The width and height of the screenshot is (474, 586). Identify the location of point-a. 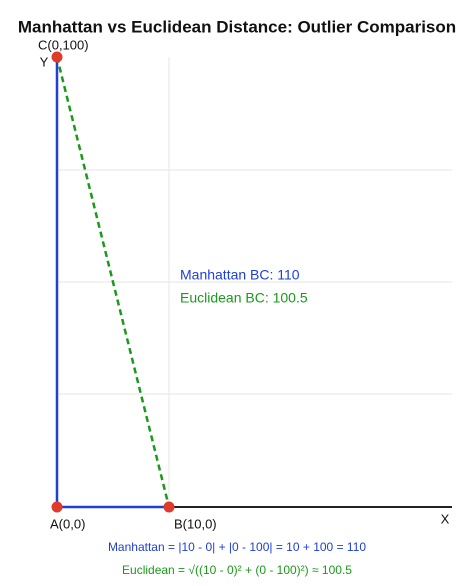
(57, 507).